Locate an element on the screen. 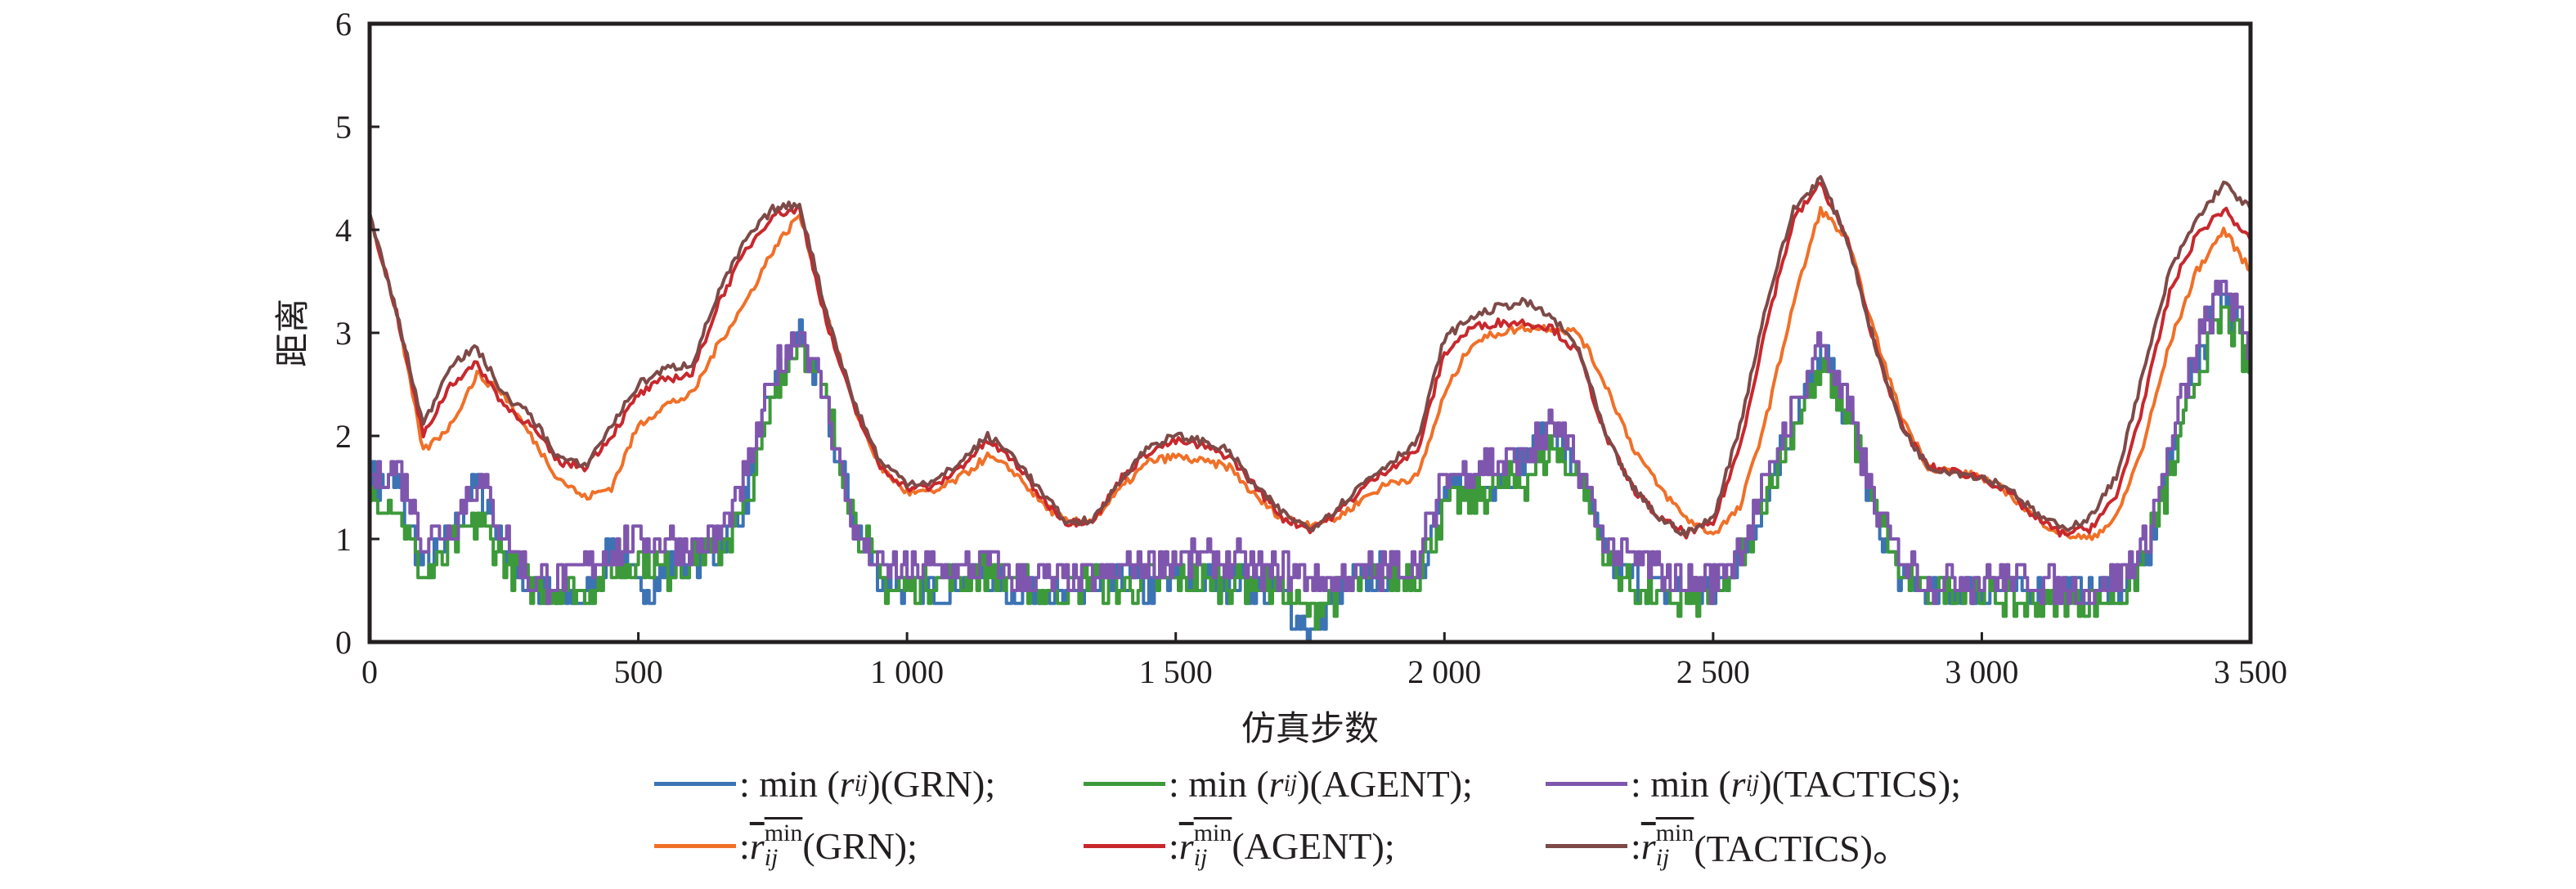 Image resolution: width=2576 pixels, height=889 pixels. x-tick-label: 1 000 is located at coordinates (907, 671).